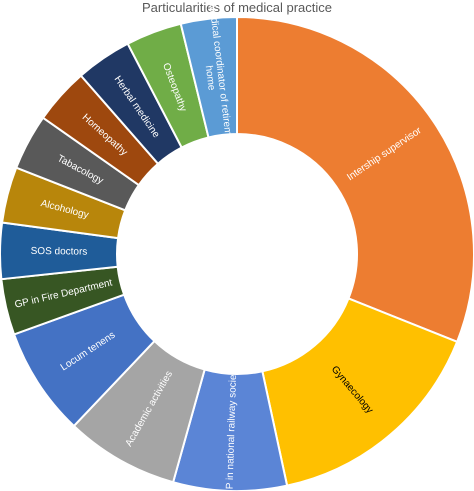 The image size is (474, 491). What do you see at coordinates (231, 429) in the screenshot?
I see `slice-label-gp-in-national-railway-society: GP in national railway society` at bounding box center [231, 429].